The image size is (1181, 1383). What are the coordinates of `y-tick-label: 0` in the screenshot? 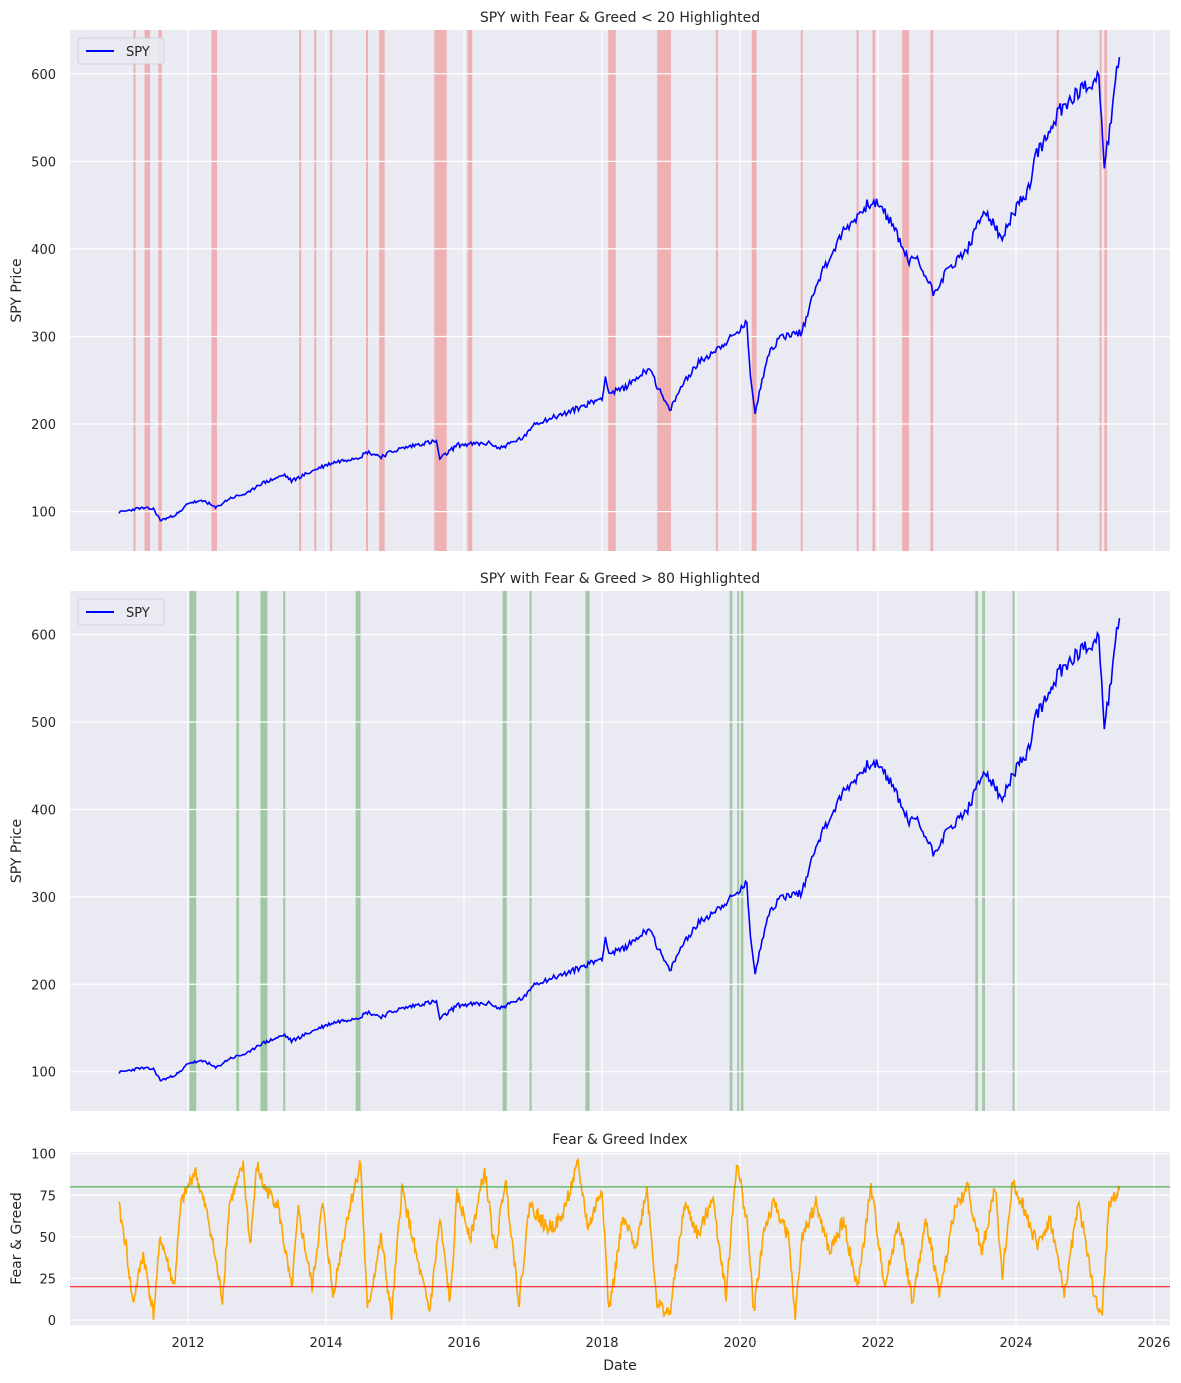 It's located at (52, 1321).